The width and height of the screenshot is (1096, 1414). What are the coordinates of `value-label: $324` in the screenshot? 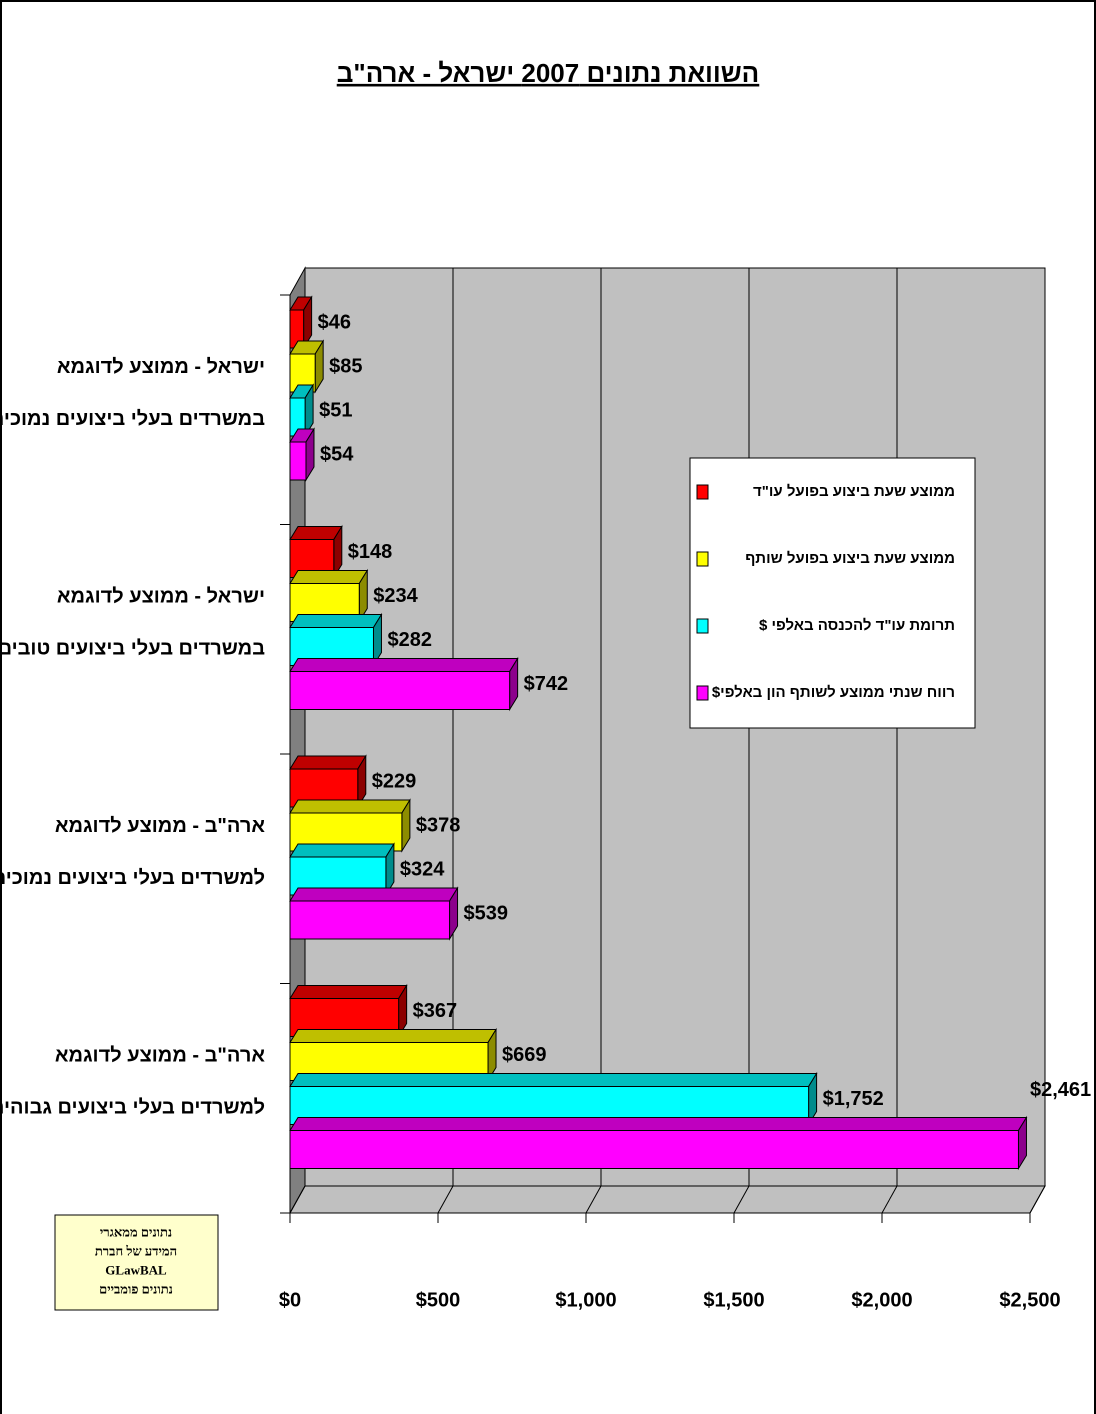 It's located at (422, 869).